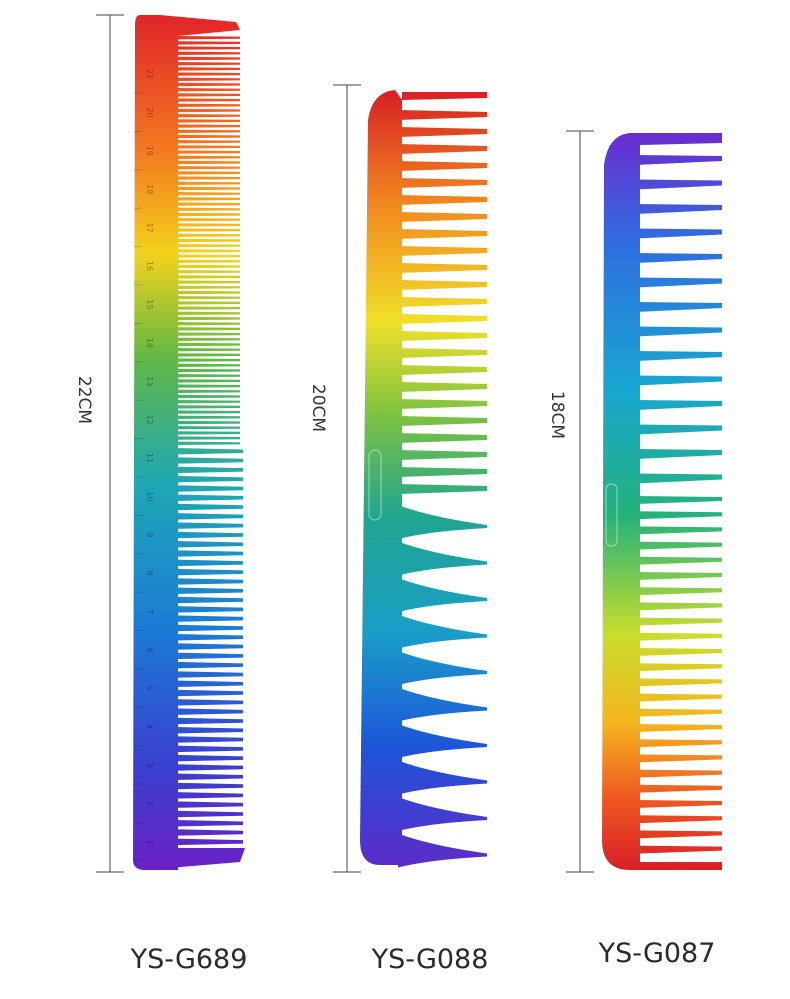 Image resolution: width=790 pixels, height=999 pixels. Describe the element at coordinates (149, 726) in the screenshot. I see `ruler-number: 4` at that location.